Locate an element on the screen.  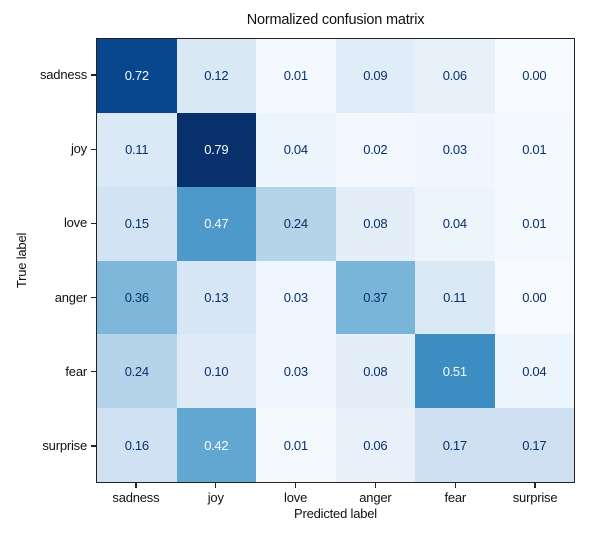
matrix-cell-sadness-surprise: 0.00 is located at coordinates (534, 76).